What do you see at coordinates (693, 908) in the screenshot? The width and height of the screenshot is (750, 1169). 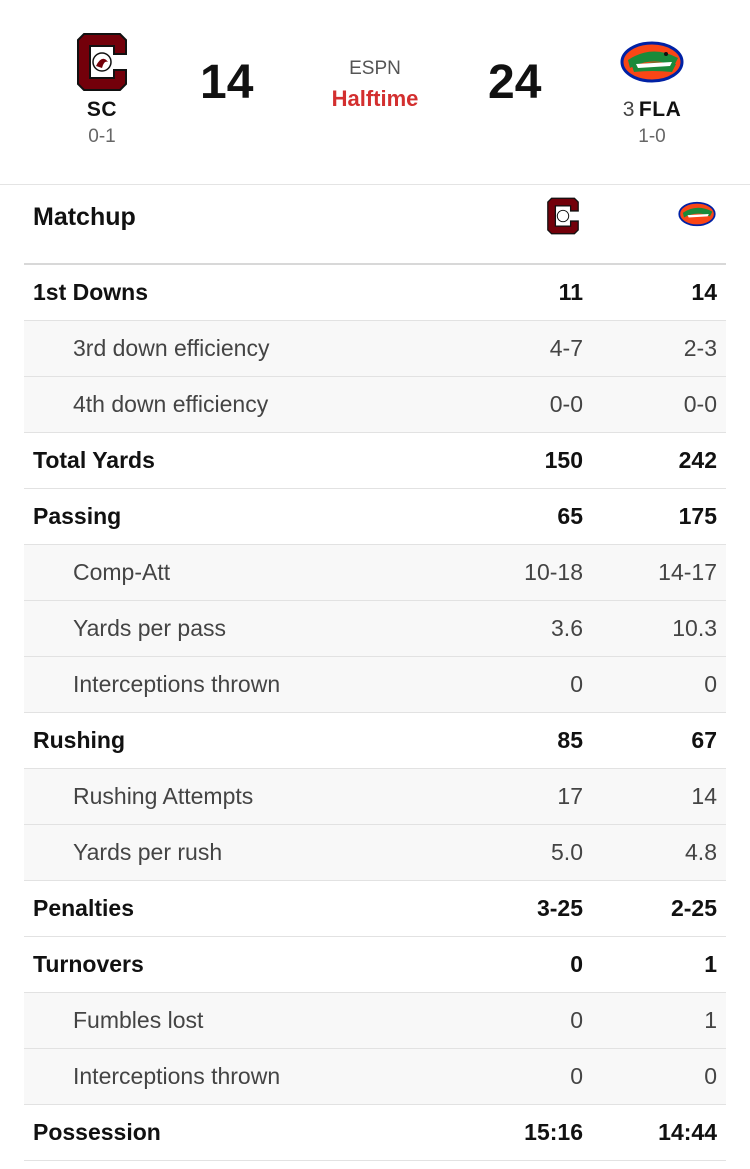 I see `home-stat-value: 2-25` at bounding box center [693, 908].